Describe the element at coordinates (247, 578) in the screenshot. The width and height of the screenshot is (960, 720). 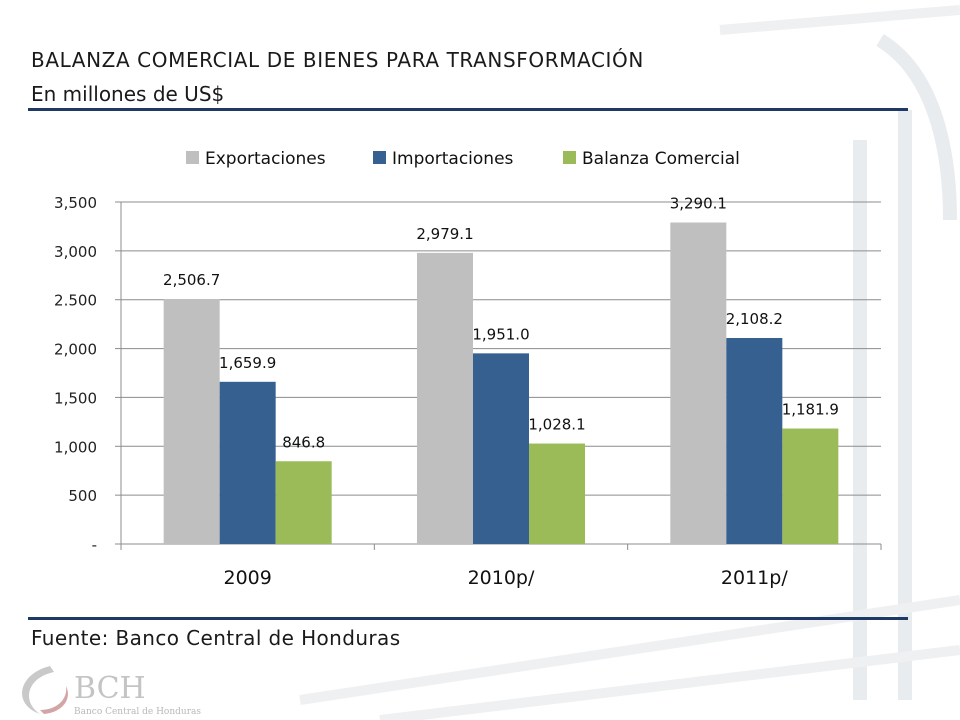
I see `x-tick-label: 2009` at that location.